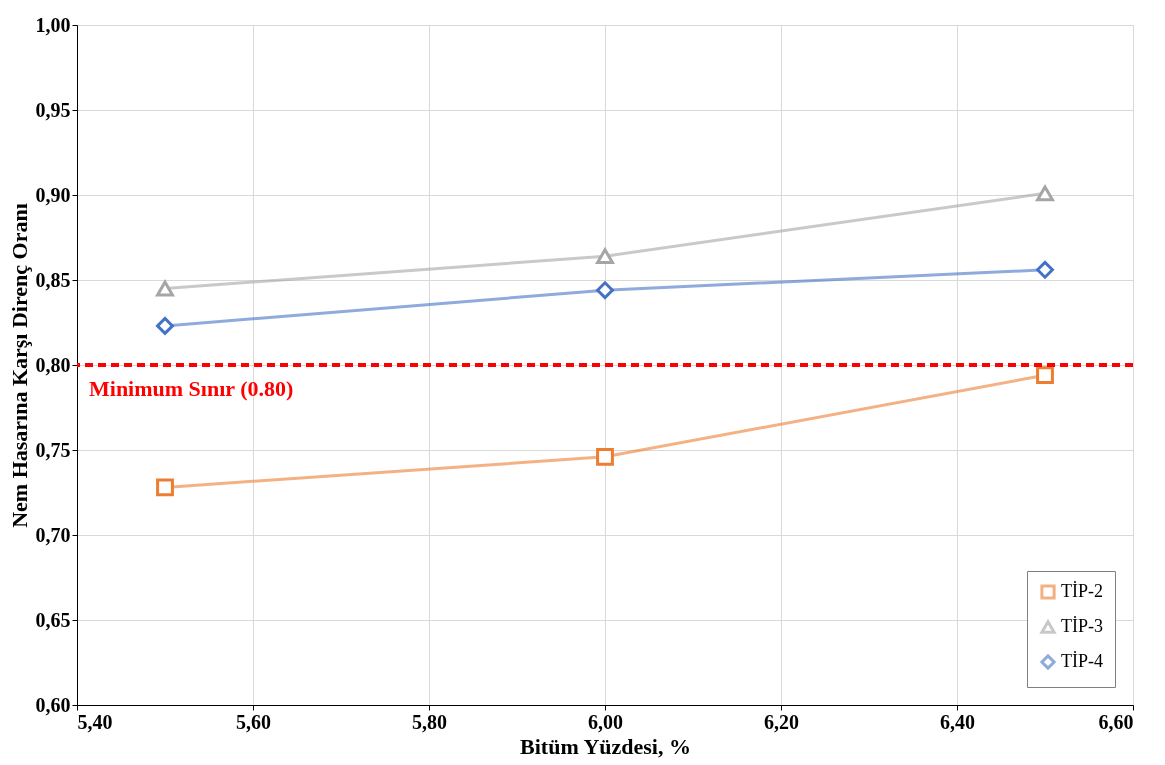  I want to click on y-tick-label: 0,70, so click(53, 534).